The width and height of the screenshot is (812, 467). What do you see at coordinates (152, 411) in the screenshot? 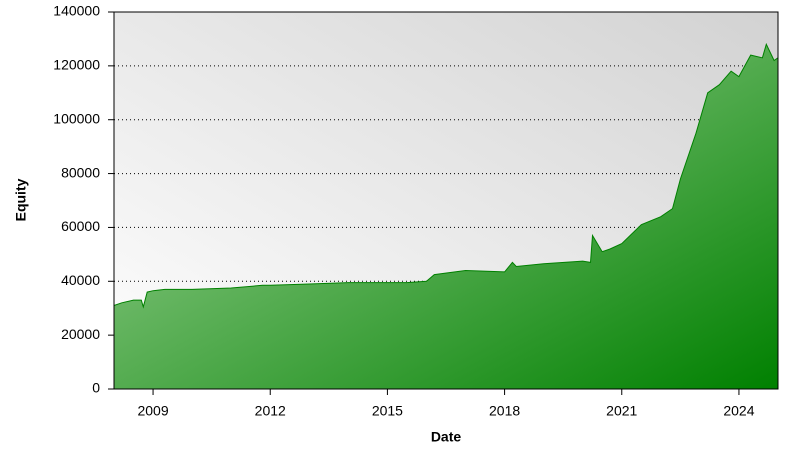
I see `x-tick-label: 2009` at bounding box center [152, 411].